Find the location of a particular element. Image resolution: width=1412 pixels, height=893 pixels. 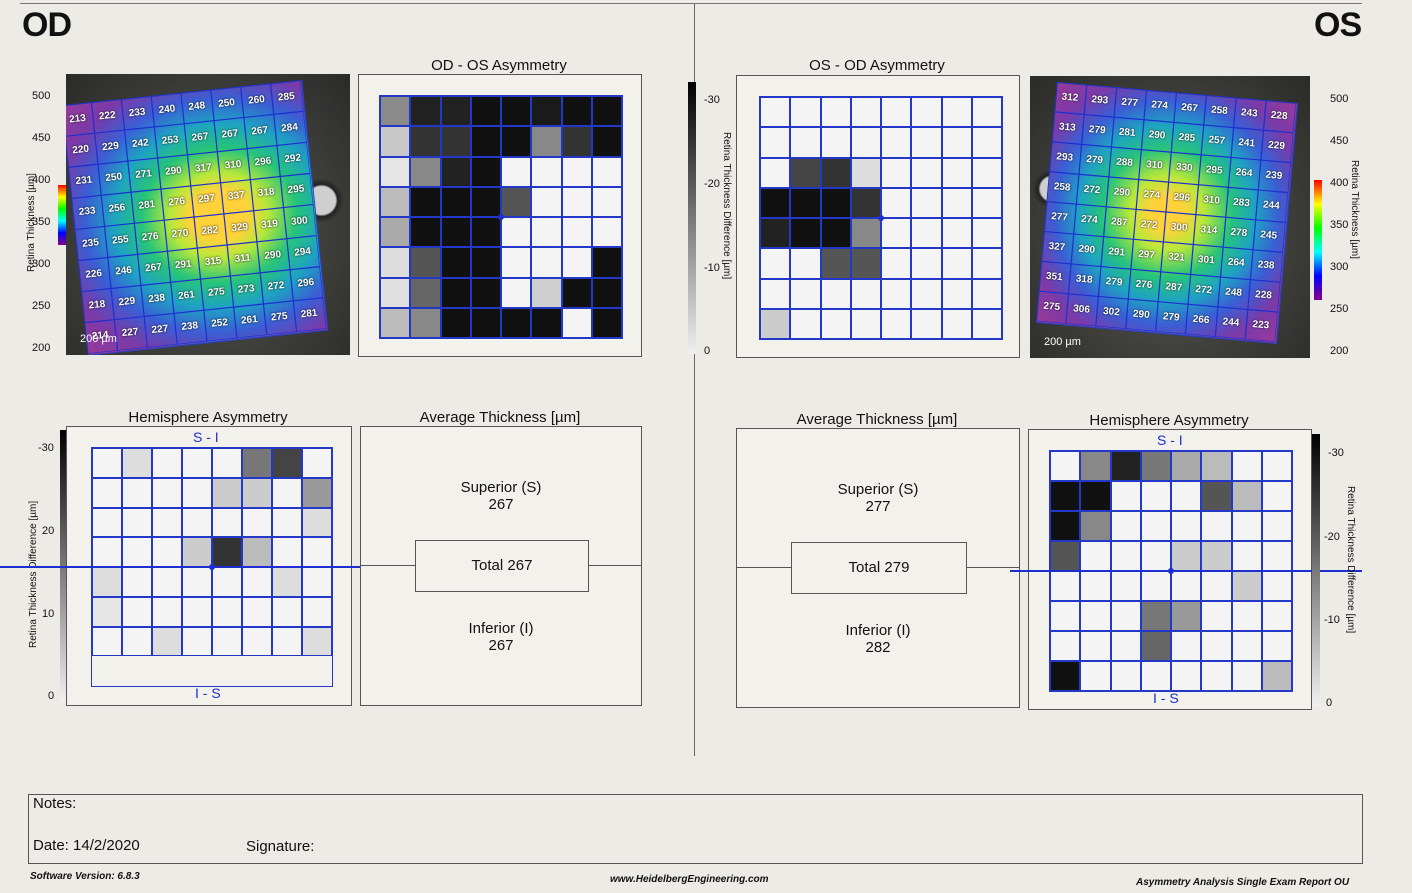

os-map-grid is located at coordinates (1166, 212).